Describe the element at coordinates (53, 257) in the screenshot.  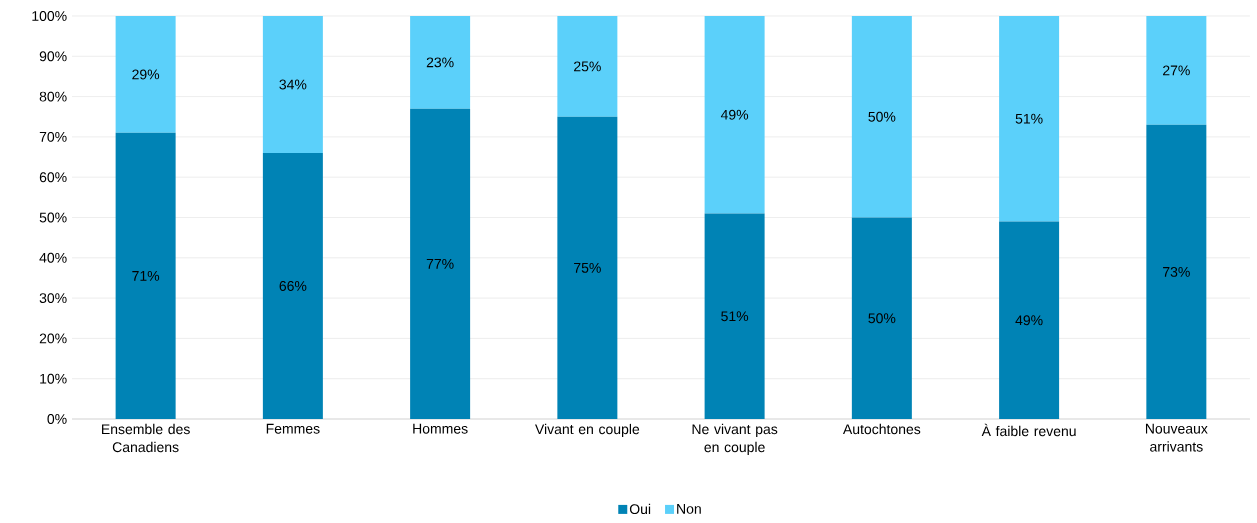
I see `y-tick-label: 40%` at that location.